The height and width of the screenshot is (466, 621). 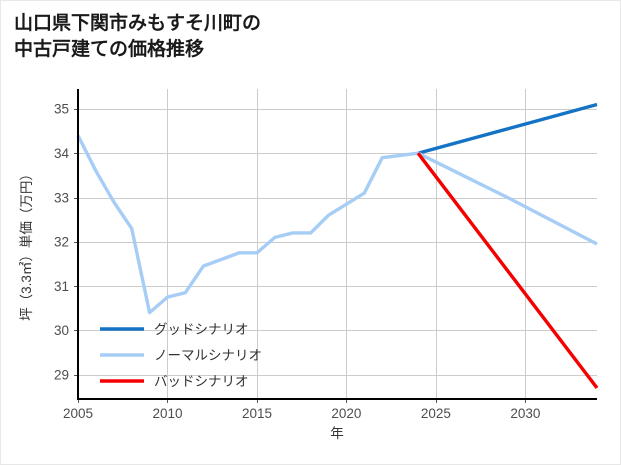 What do you see at coordinates (61, 286) in the screenshot?
I see `y-tick-label: 31` at bounding box center [61, 286].